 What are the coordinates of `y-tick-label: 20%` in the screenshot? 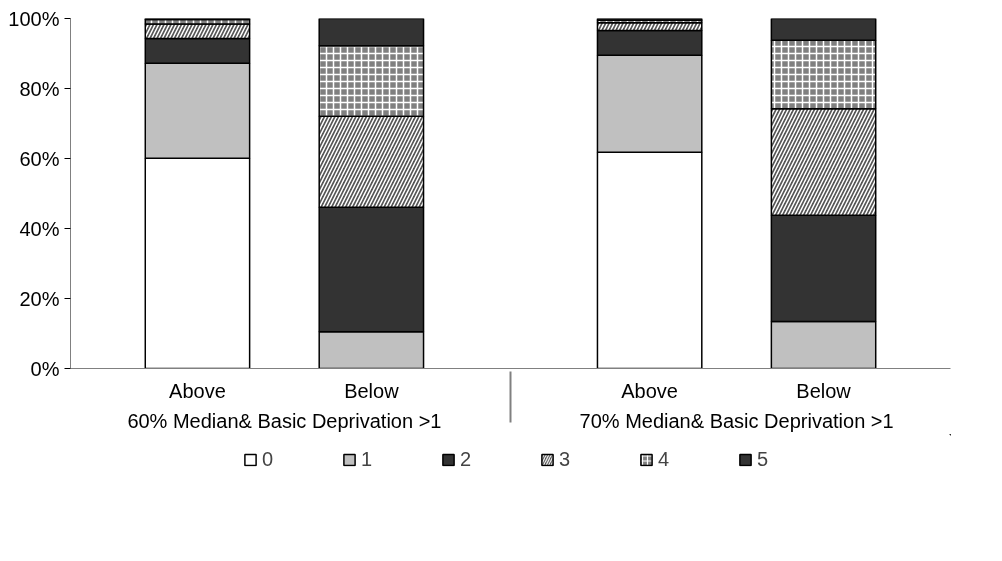 It's located at (39, 298).